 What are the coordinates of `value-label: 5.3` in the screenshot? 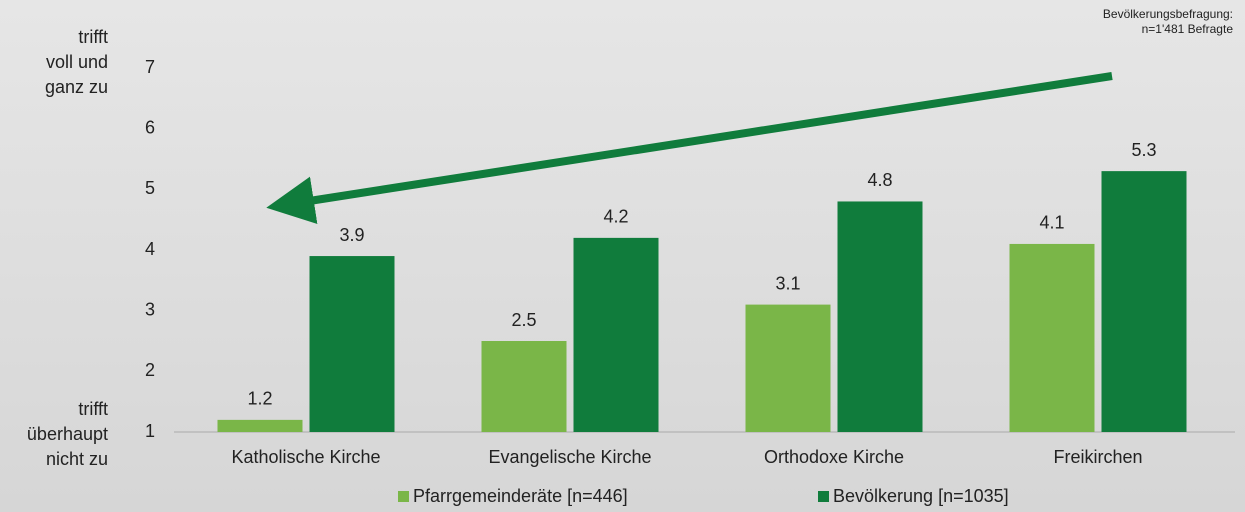 It's located at (1143, 150).